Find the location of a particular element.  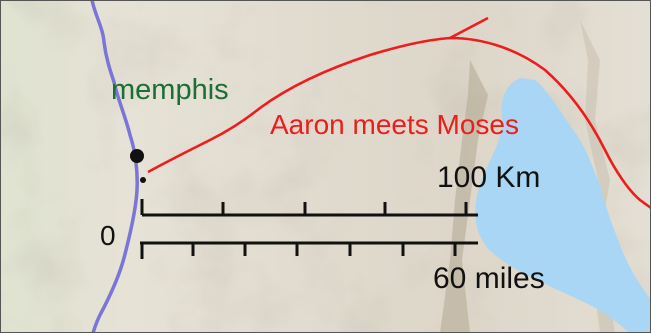

small-dot-icon is located at coordinates (143, 180).